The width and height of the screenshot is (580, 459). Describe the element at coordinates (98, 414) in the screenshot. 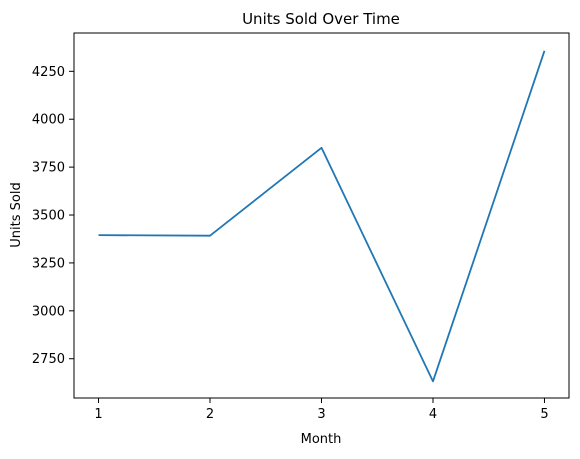

I see `x-tick-label: 1` at that location.